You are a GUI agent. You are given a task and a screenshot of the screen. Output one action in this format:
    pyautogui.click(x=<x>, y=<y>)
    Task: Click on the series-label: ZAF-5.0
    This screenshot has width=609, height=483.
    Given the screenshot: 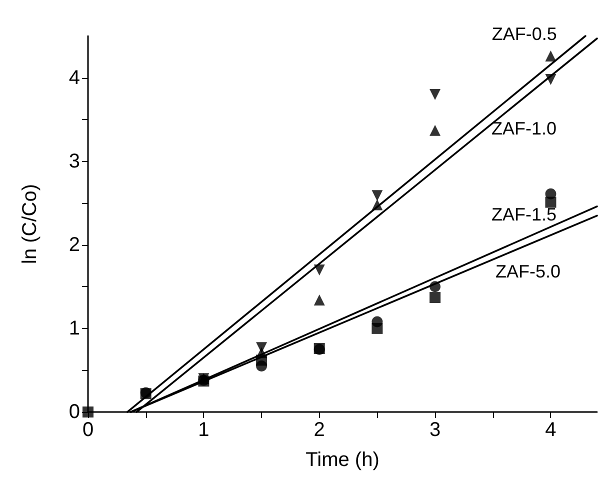 What is the action you would take?
    pyautogui.click(x=528, y=272)
    